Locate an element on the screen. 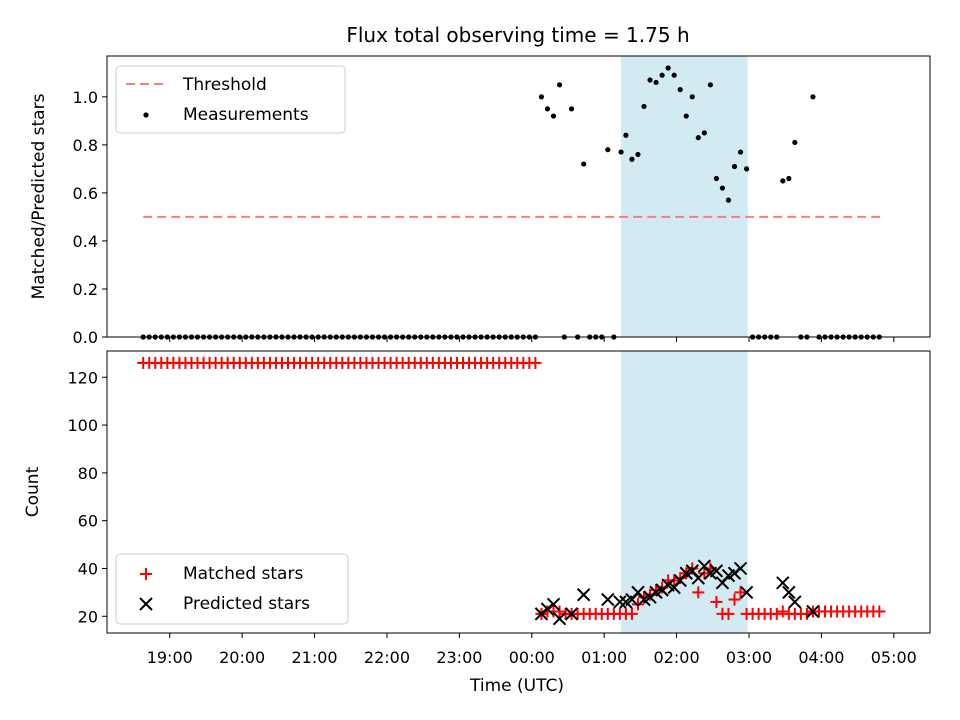 This screenshot has width=960, height=720. top-legend-box is located at coordinates (230, 99).